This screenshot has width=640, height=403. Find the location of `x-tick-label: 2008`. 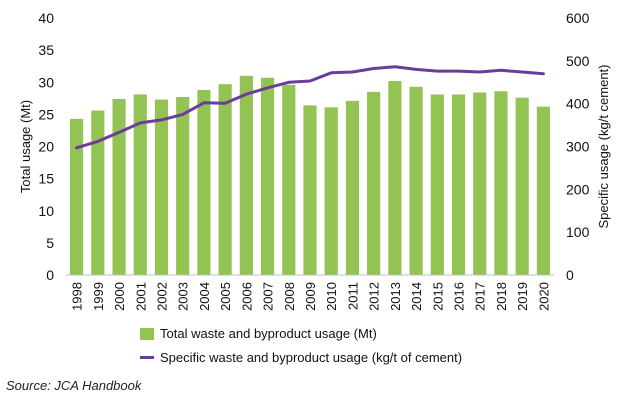

x-tick-label: 2008 is located at coordinates (289, 296).